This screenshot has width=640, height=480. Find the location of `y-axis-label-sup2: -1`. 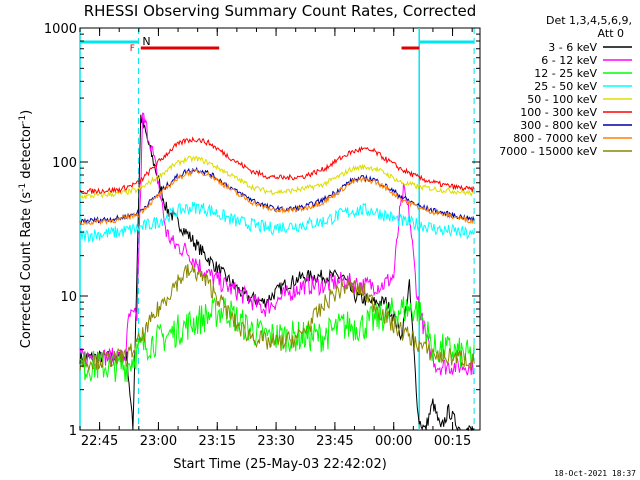

y-axis-label-sup2: -1 is located at coordinates (23, 119).